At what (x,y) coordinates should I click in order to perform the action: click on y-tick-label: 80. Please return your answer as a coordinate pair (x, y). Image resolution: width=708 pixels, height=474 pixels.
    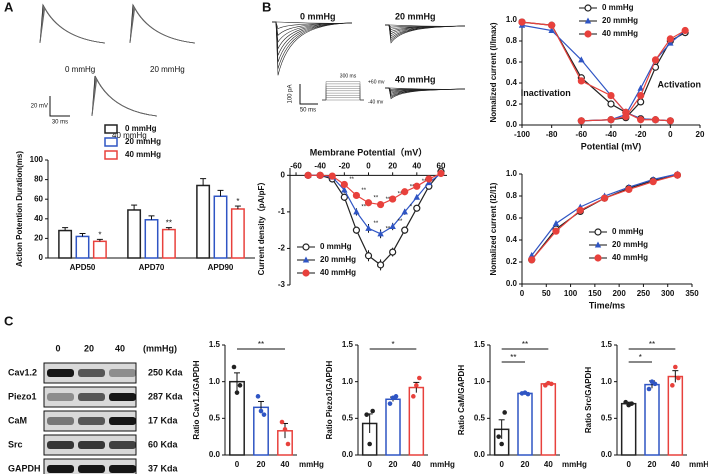
    Looking at the image, I should click on (38, 179).